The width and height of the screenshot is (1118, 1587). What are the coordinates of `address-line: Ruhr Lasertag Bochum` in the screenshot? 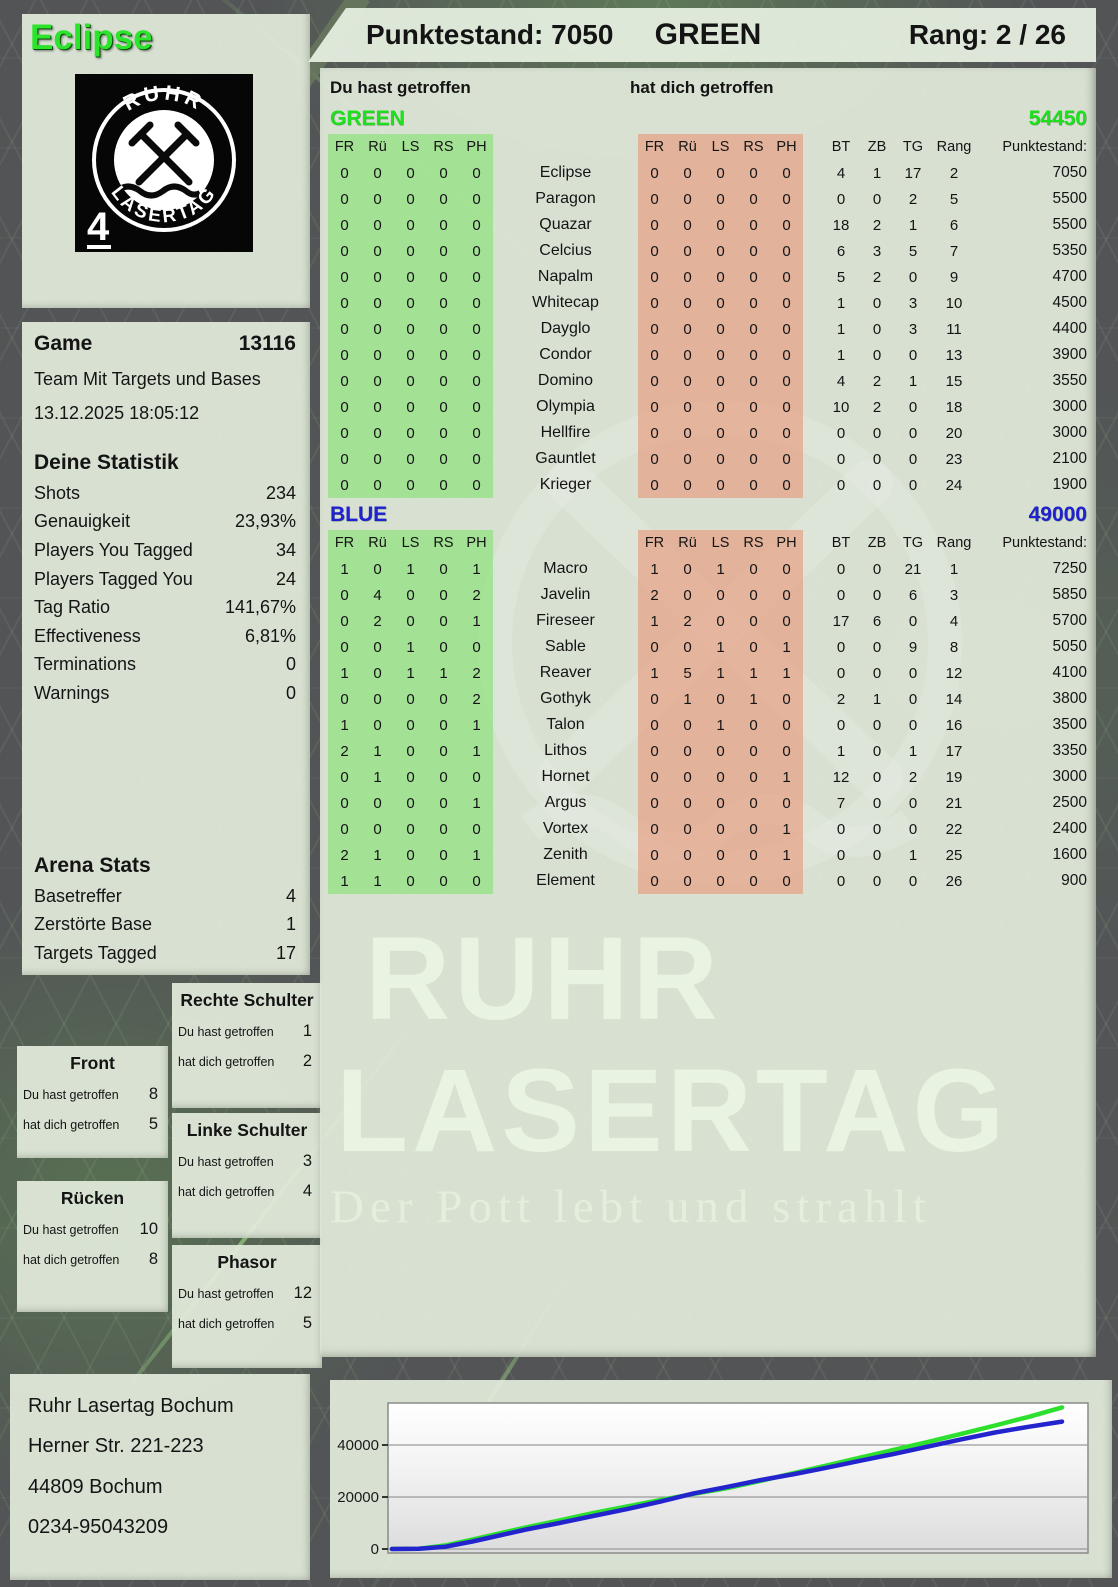 It's located at (131, 1405).